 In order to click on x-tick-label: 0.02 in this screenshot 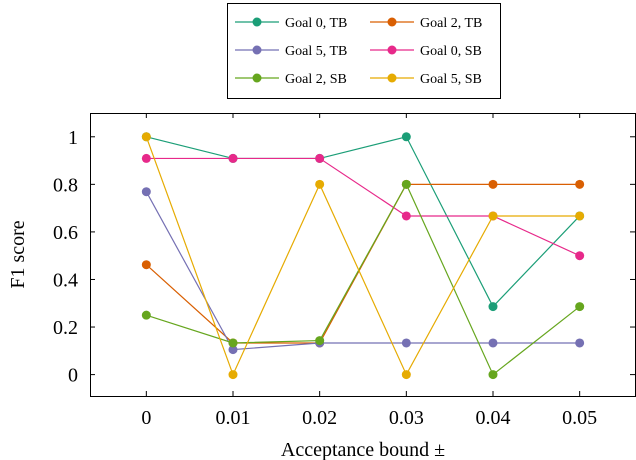, I will do `click(319, 418)`.